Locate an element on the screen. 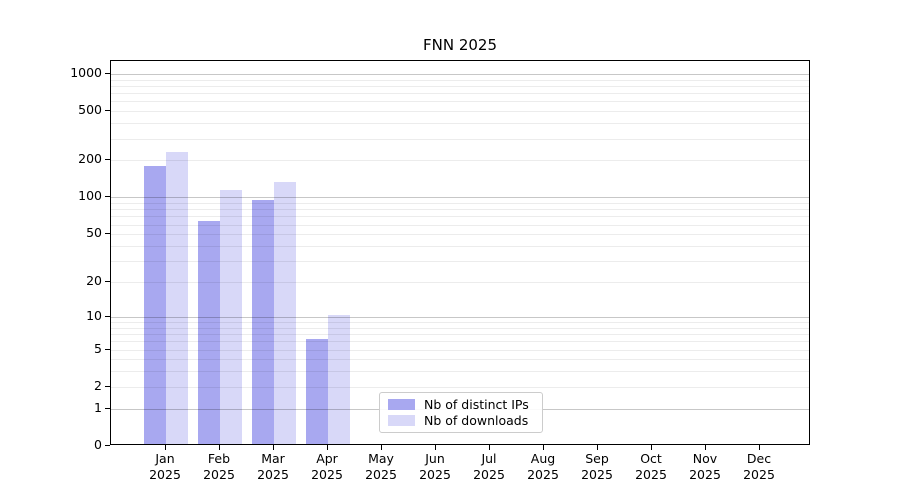  bar-jan-downloads is located at coordinates (177, 298).